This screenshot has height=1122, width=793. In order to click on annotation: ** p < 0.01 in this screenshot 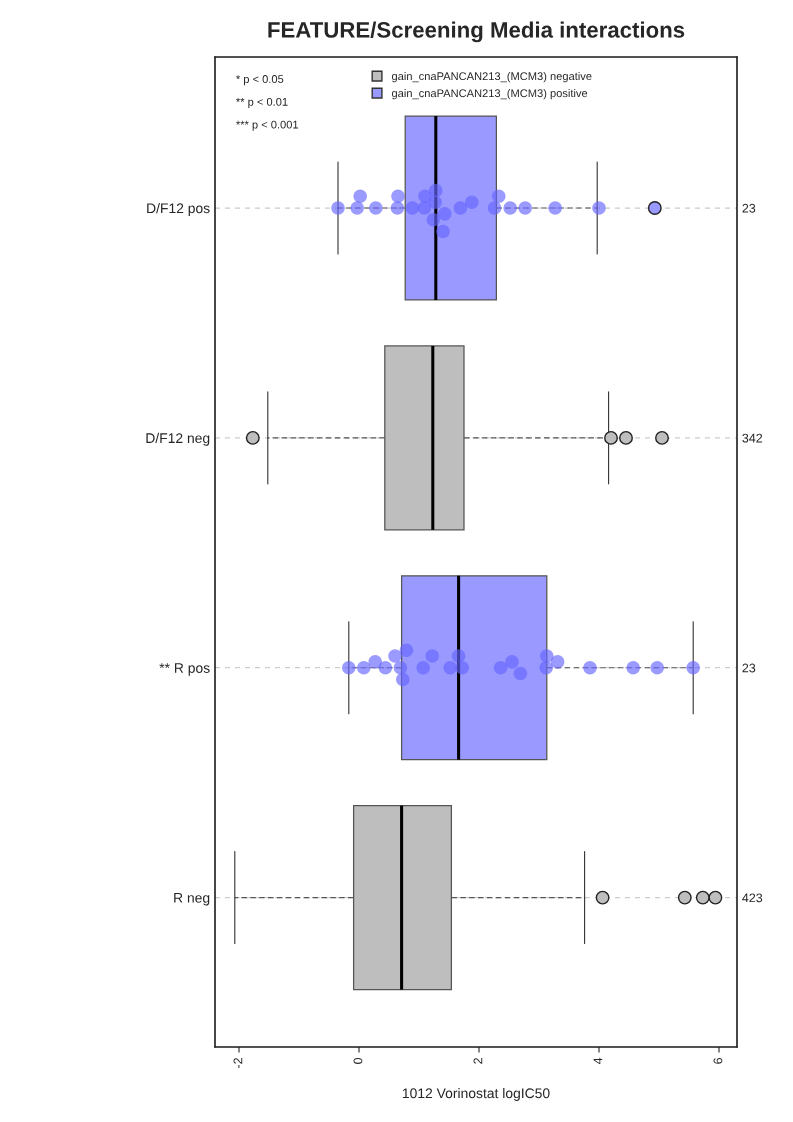, I will do `click(262, 102)`.